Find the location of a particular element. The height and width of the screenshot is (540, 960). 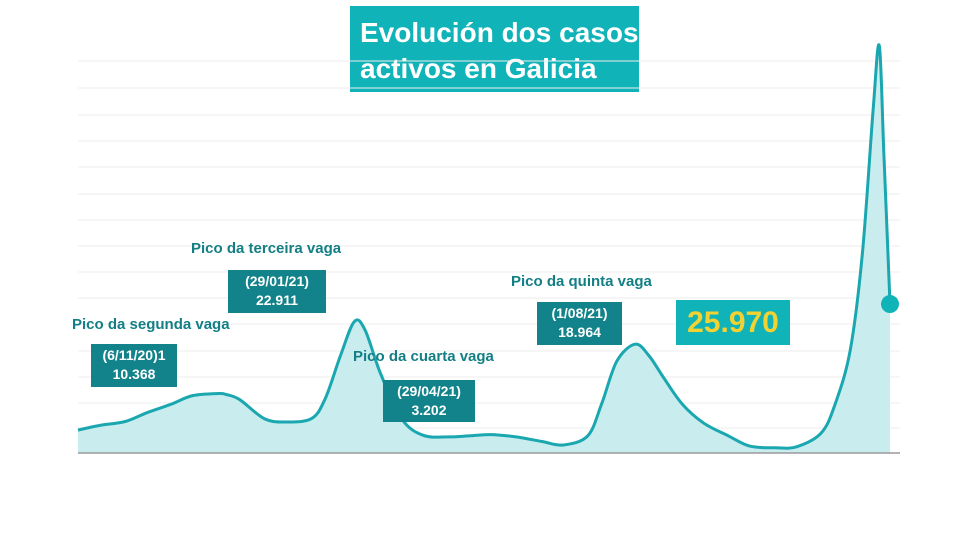

chart-title: Evolución dos casos activos en Galicia is located at coordinates (494, 49).